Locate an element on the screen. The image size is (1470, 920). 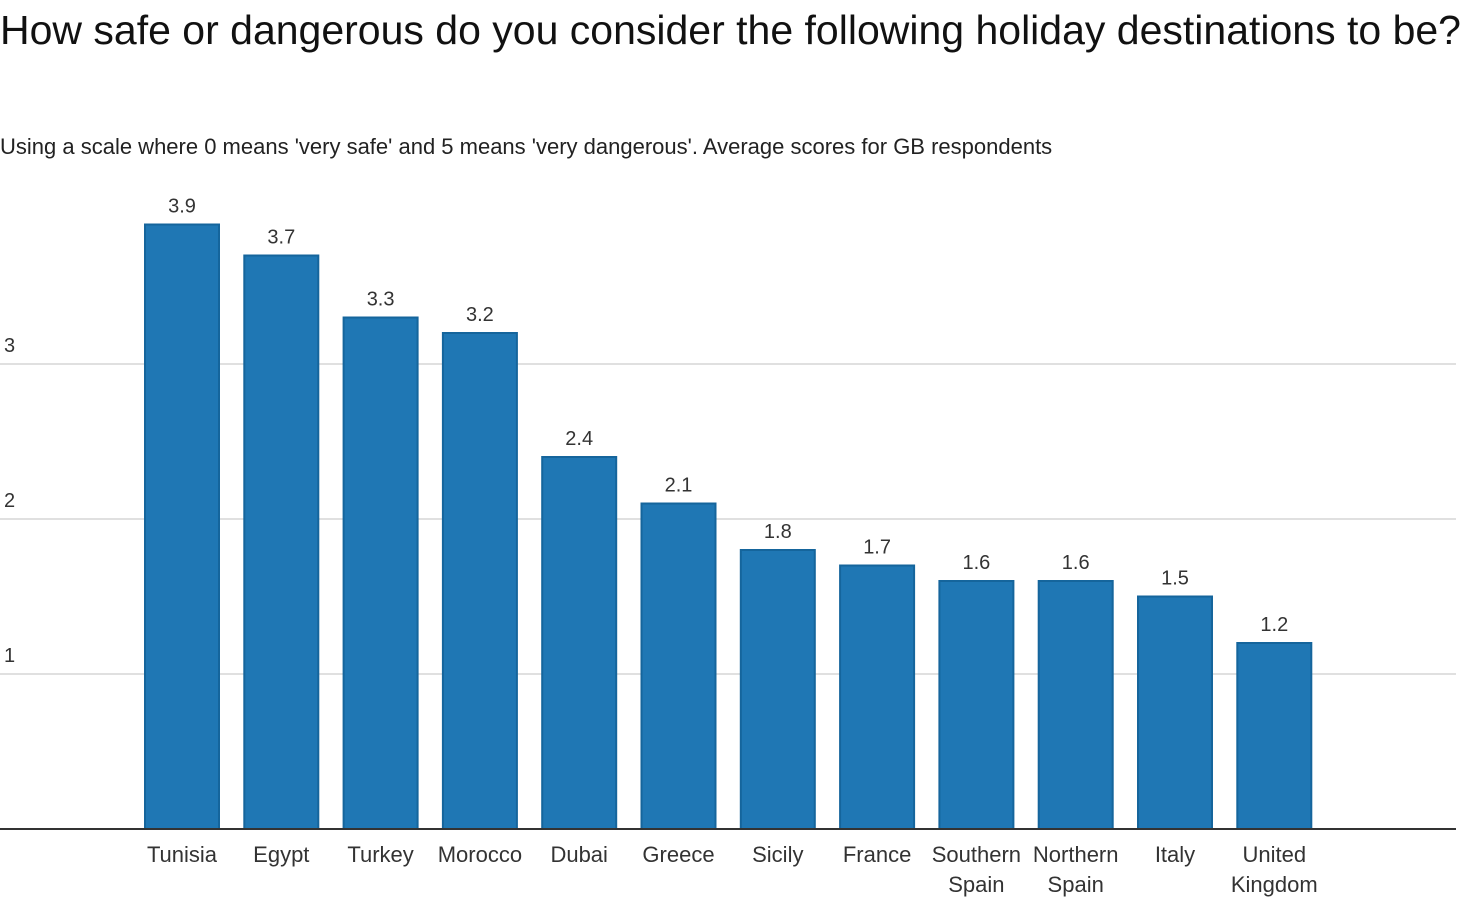
y-tick-label: 2 is located at coordinates (9, 501).